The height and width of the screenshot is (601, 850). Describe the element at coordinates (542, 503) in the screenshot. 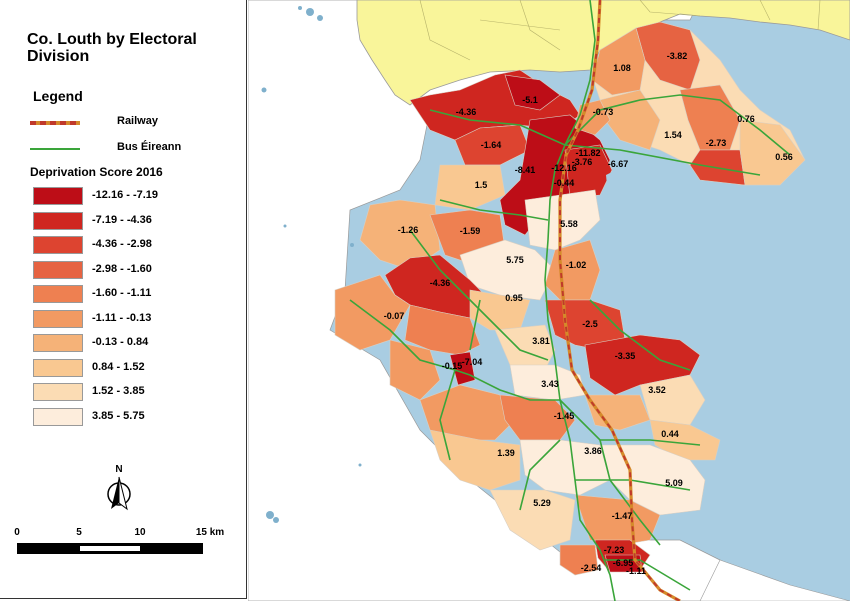

I see `ed-value-label: 5.29` at that location.